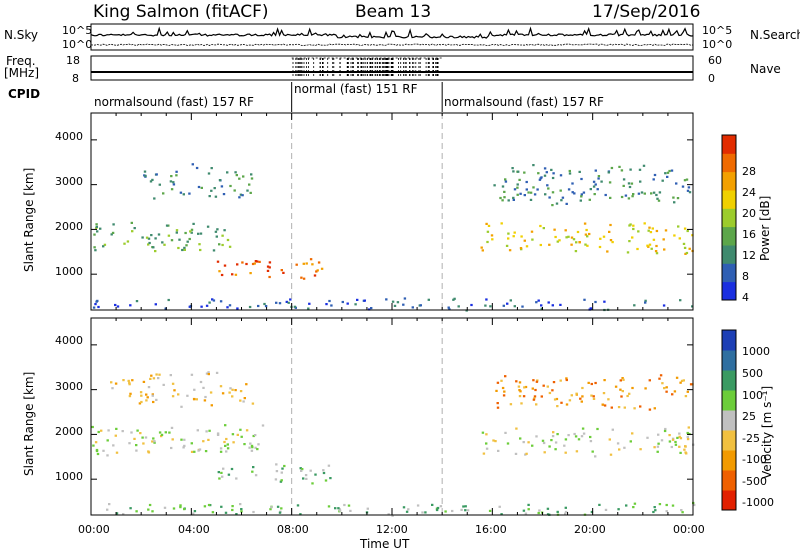 Image resolution: width=800 pixels, height=554 pixels. I want to click on xtick-0800: 08:00, so click(293, 529).